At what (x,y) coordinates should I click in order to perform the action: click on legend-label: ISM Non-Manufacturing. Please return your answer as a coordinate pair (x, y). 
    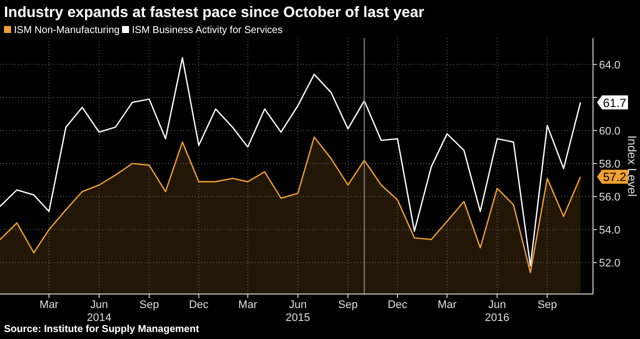
    Looking at the image, I should click on (67, 30).